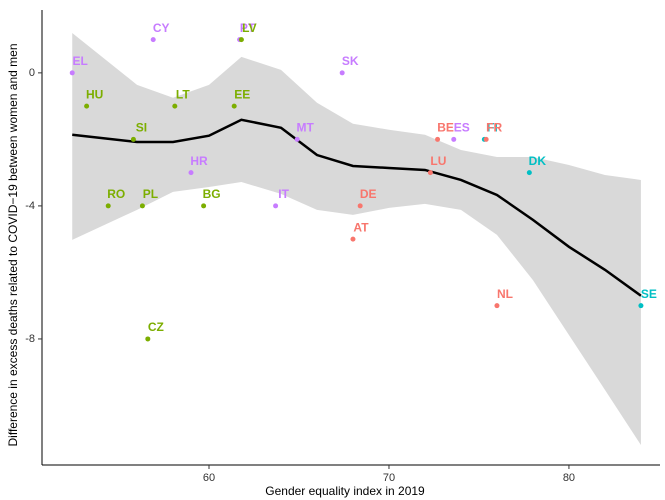  I want to click on point-label: CY, so click(161, 28).